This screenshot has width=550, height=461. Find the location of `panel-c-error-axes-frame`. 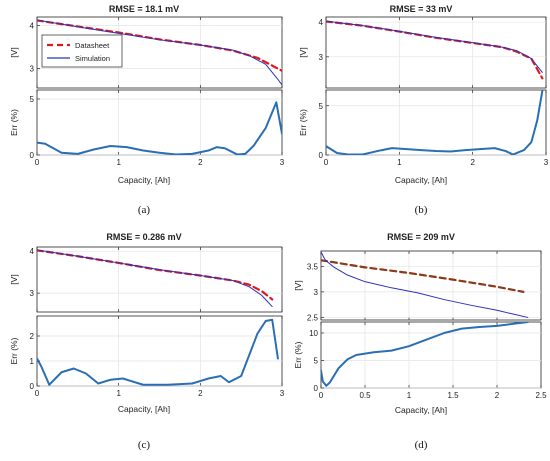

panel-c-error-axes-frame is located at coordinates (159, 351).